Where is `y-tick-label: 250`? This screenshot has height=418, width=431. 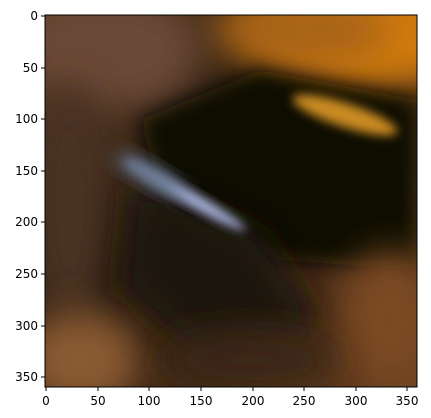
y-tick-label: 250 is located at coordinates (26, 274).